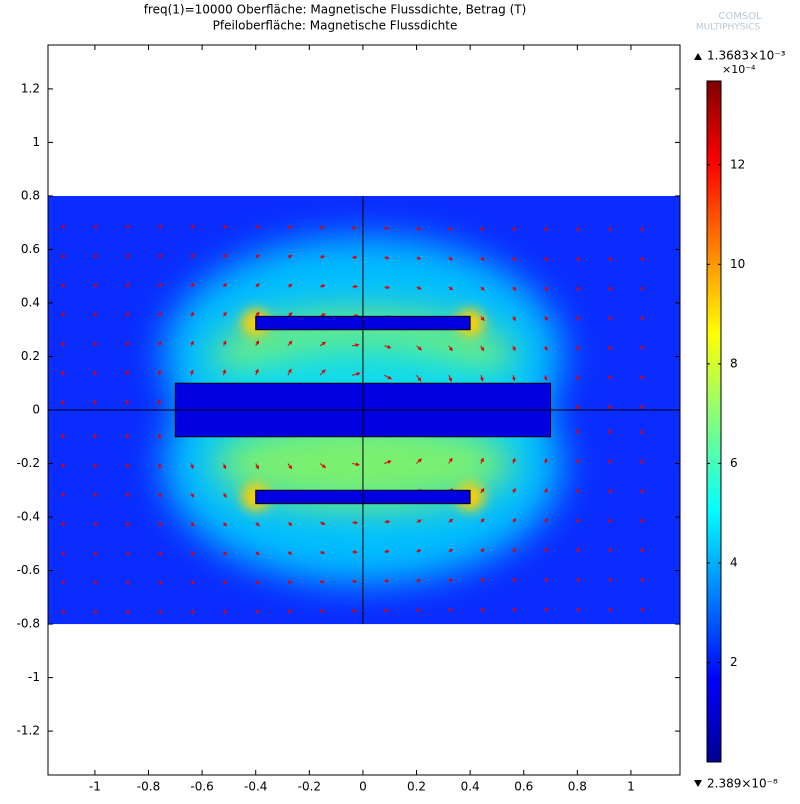 This screenshot has width=800, height=804. Describe the element at coordinates (523, 787) in the screenshot. I see `x-tick-label: 0.6` at that location.